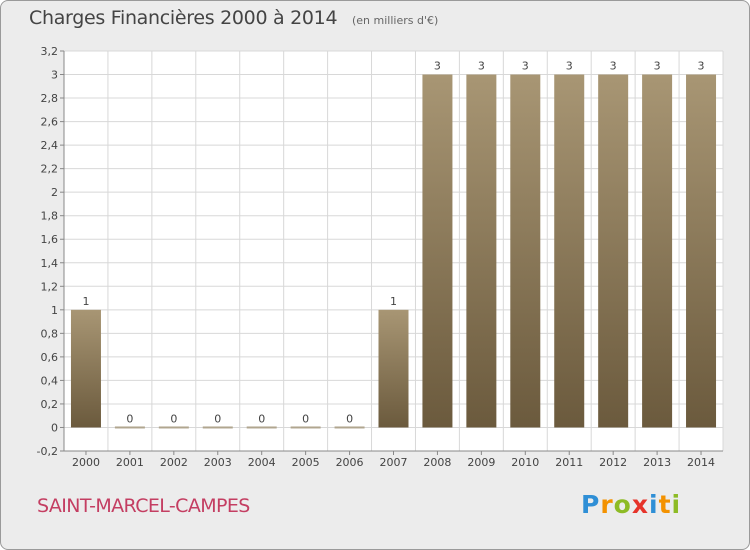 This screenshot has height=550, width=750. Describe the element at coordinates (50, 122) in the screenshot. I see `y-tick-label: 2,6` at that location.